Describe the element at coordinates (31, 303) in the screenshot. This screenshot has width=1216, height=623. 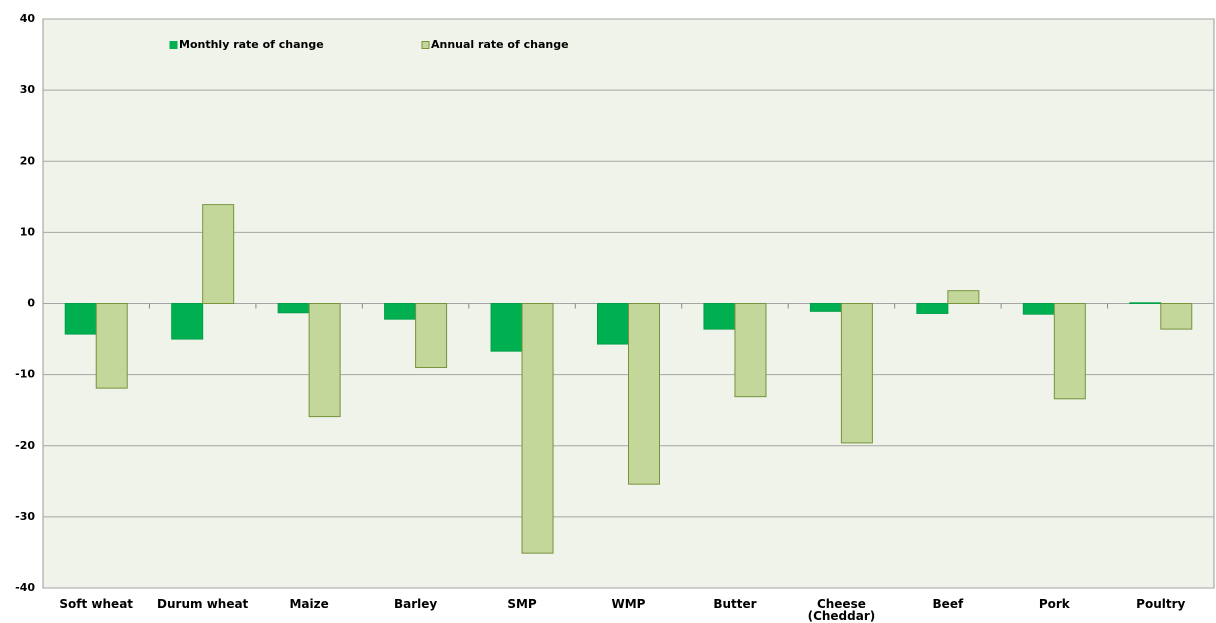
I see `y-tick-label: 0` at that location.